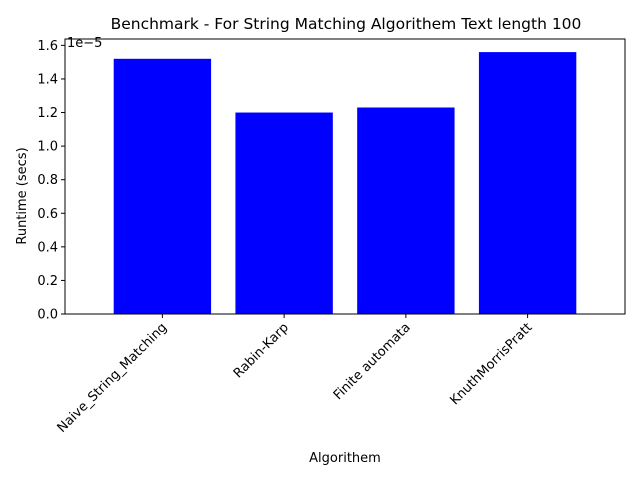  I want to click on y-axis-ticks: 0.0 0.2 0.4 0.6 0.8 1.0 1.2 1.4 1.6, so click(51, 181).